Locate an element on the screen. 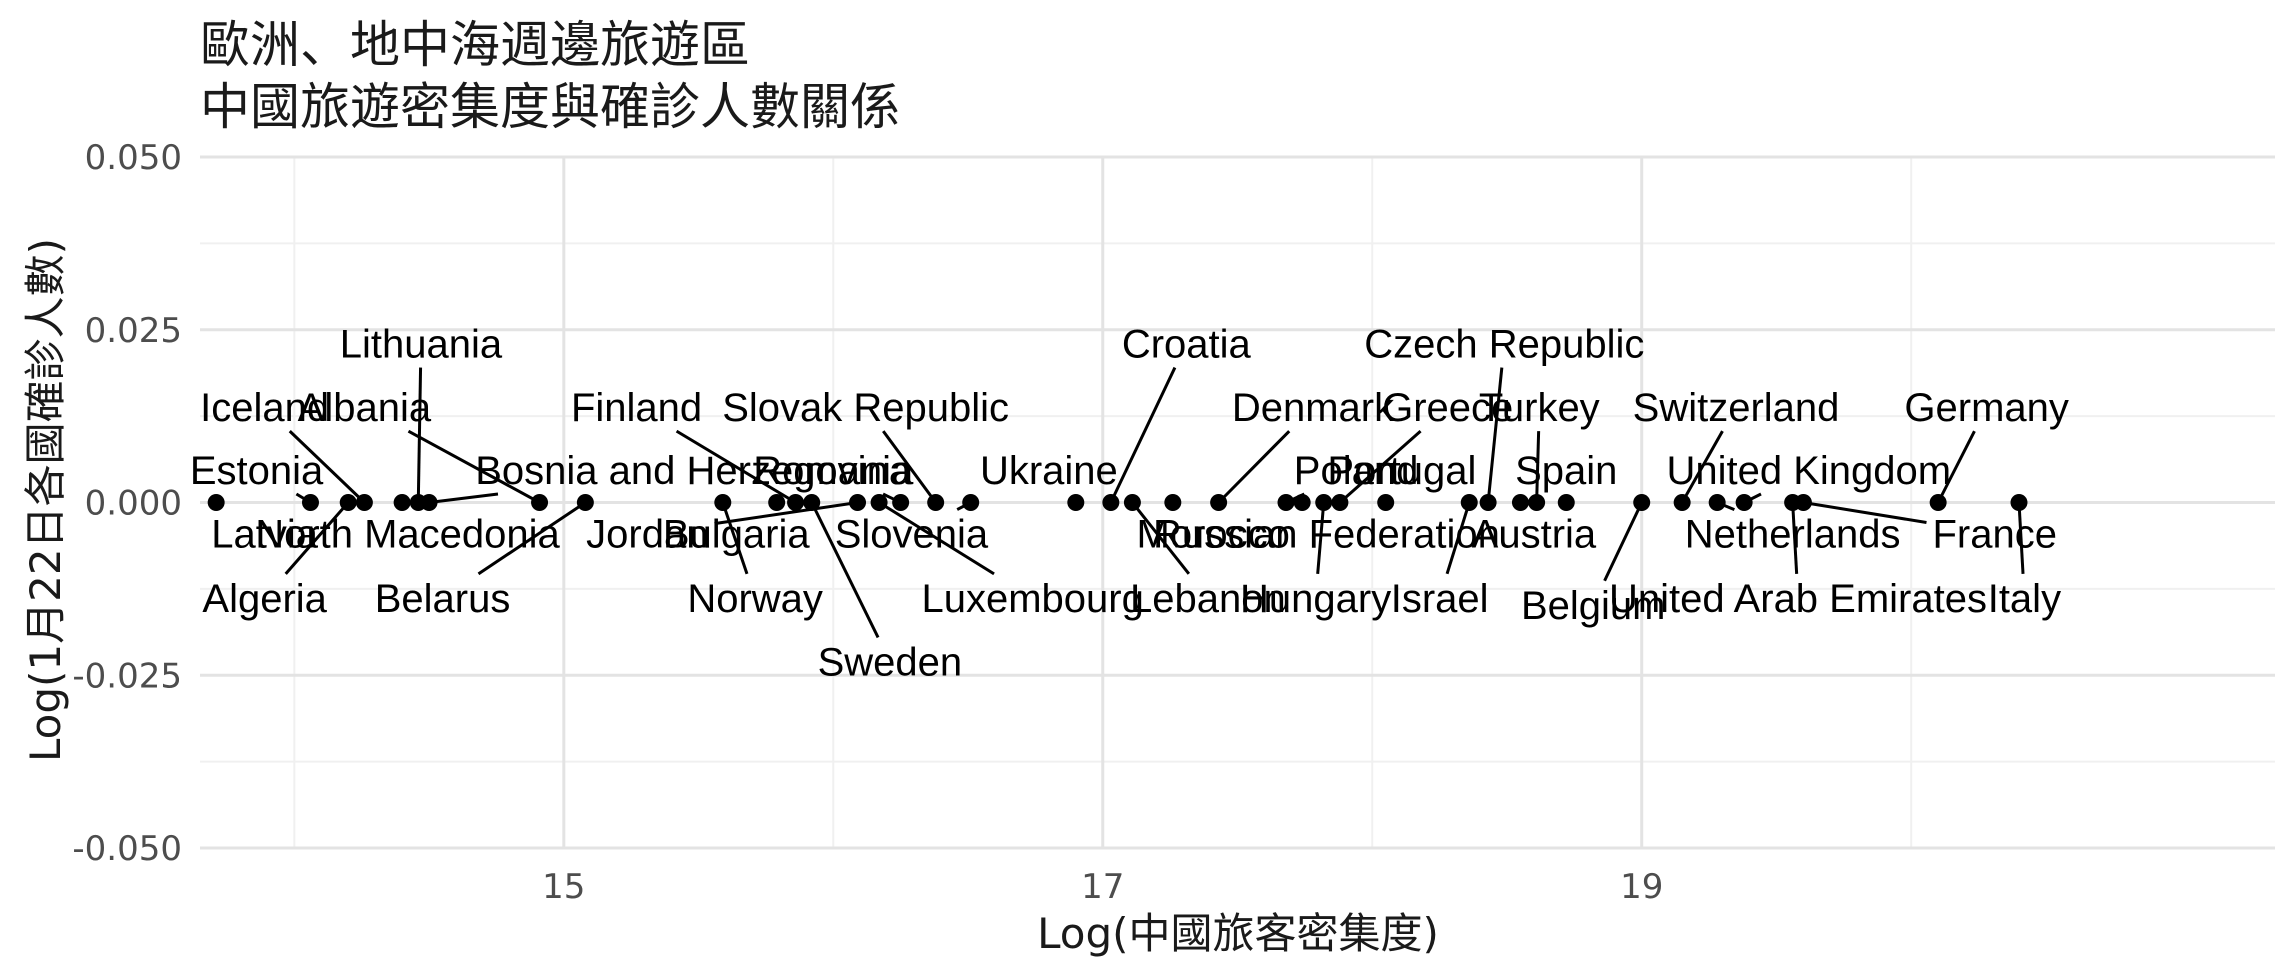  point-label-albania: Albania is located at coordinates (365, 408).